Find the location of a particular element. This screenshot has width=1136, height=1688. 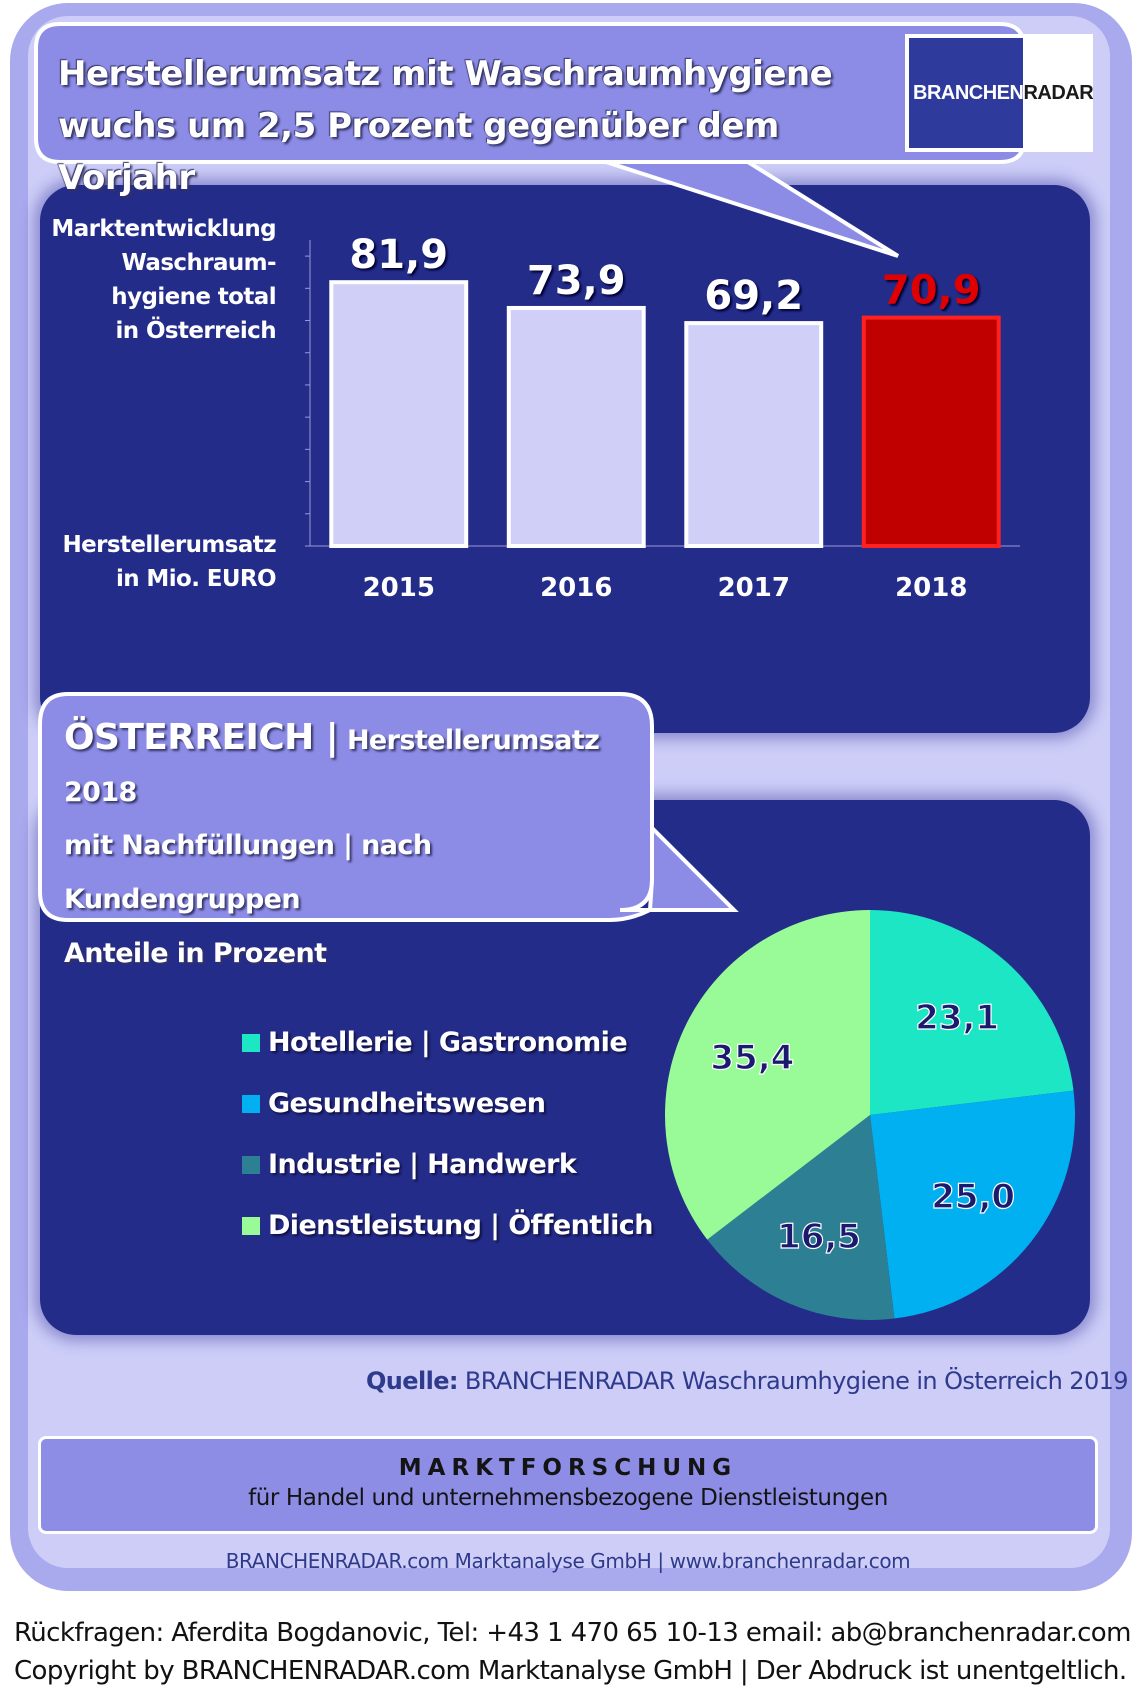

pie-value-label: 23,1 is located at coordinates (957, 1018).